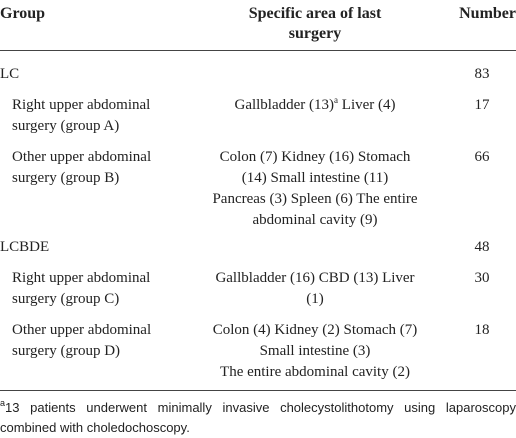  I want to click on group-cell: surgery (group A), so click(66, 126).